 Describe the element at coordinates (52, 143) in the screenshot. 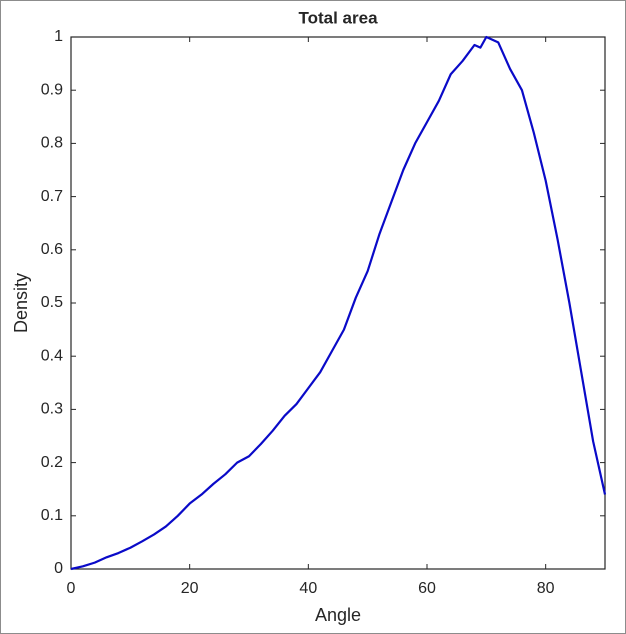

I see `y-tick-label: 0.8` at that location.